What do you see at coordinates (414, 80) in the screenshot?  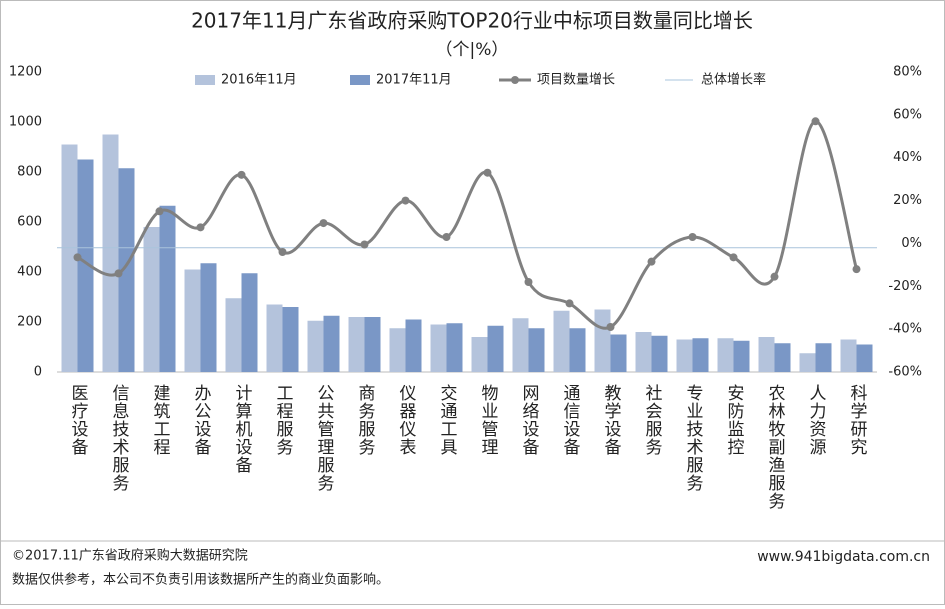 I see `legend-label: 2017年11月` at bounding box center [414, 80].